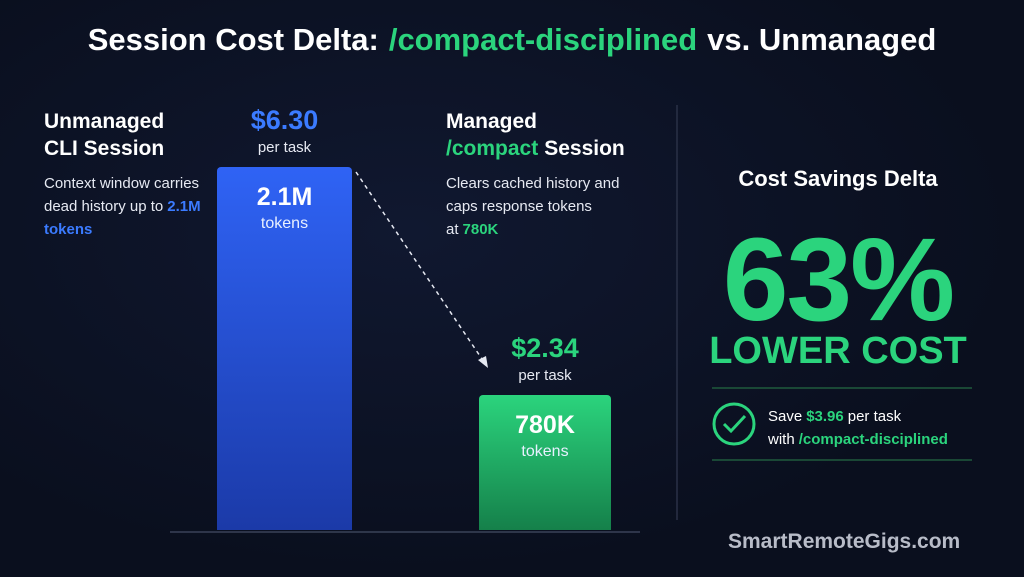  I want to click on value-label: 2.1M, so click(284, 197).